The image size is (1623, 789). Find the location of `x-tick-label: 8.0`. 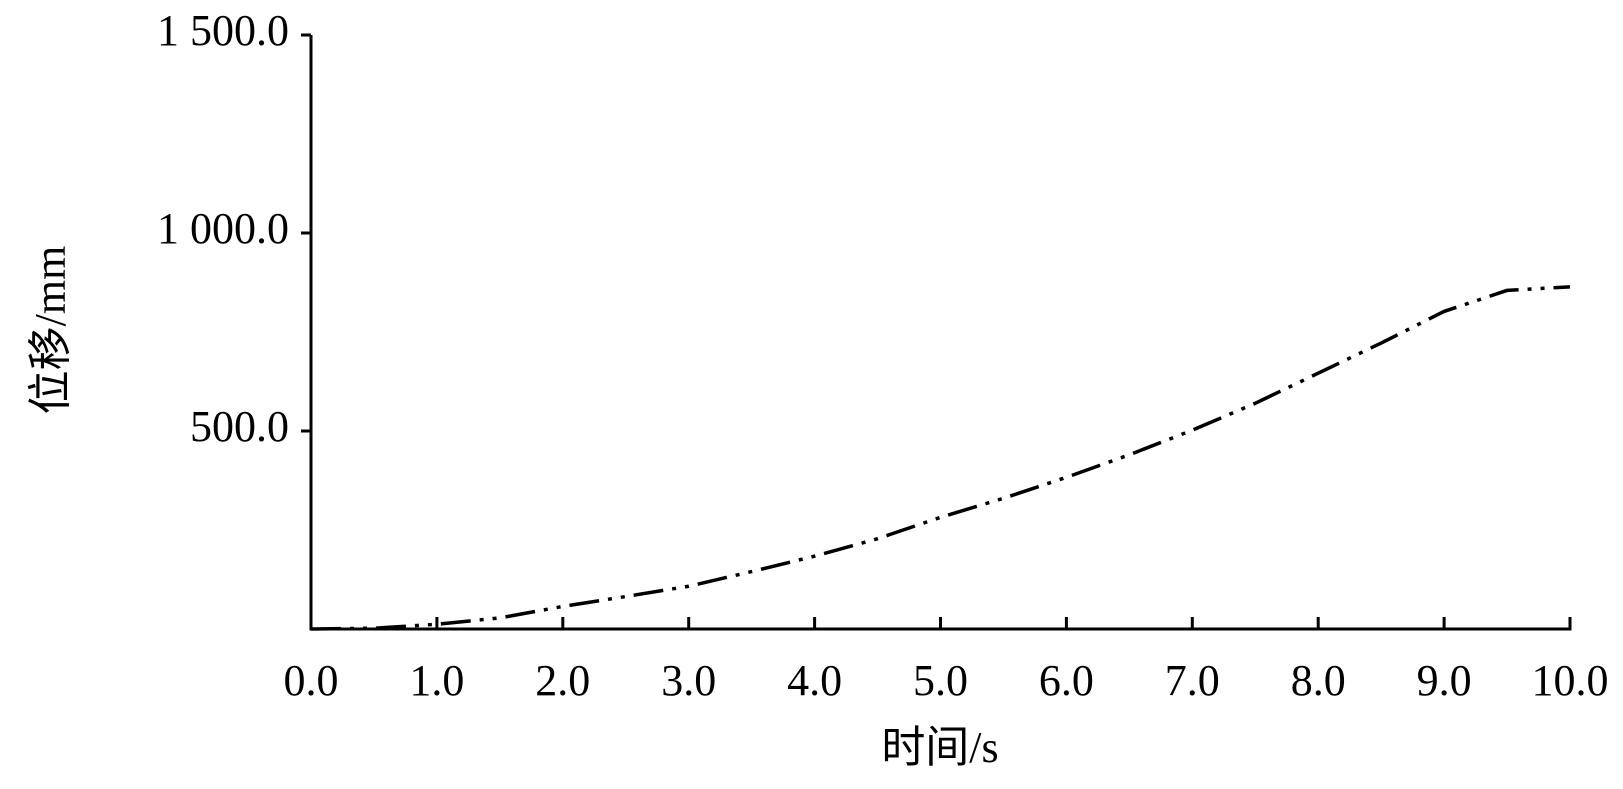

x-tick-label: 8.0 is located at coordinates (1318, 680).